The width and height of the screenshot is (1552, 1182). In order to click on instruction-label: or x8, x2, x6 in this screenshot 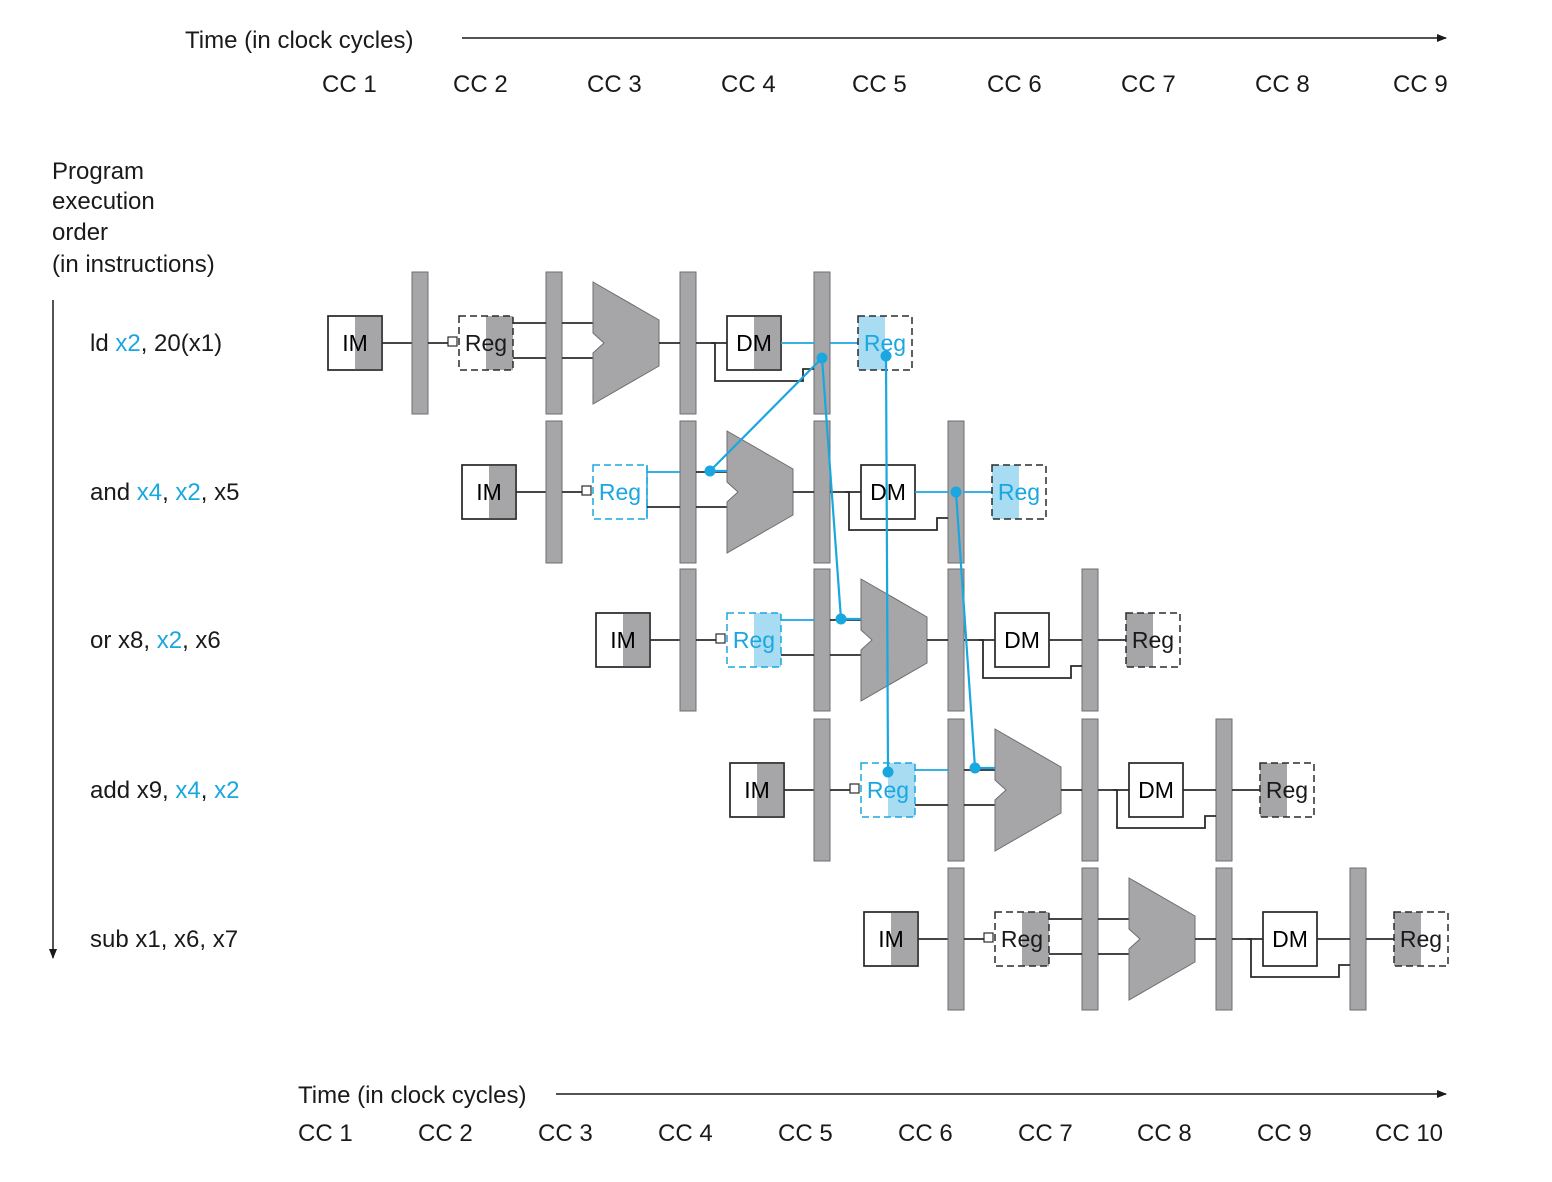, I will do `click(155, 640)`.